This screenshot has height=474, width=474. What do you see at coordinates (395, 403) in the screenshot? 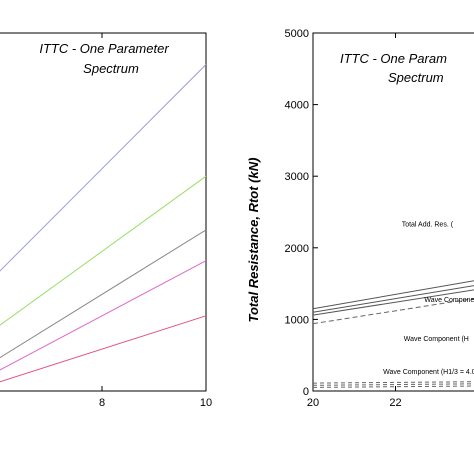
I see `x-tick-label: 22` at bounding box center [395, 403].